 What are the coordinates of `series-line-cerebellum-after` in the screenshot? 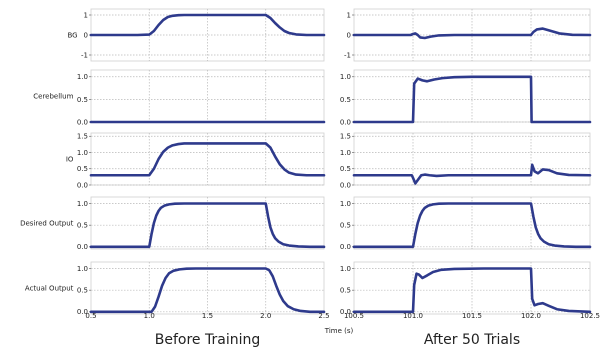 It's located at (472, 99).